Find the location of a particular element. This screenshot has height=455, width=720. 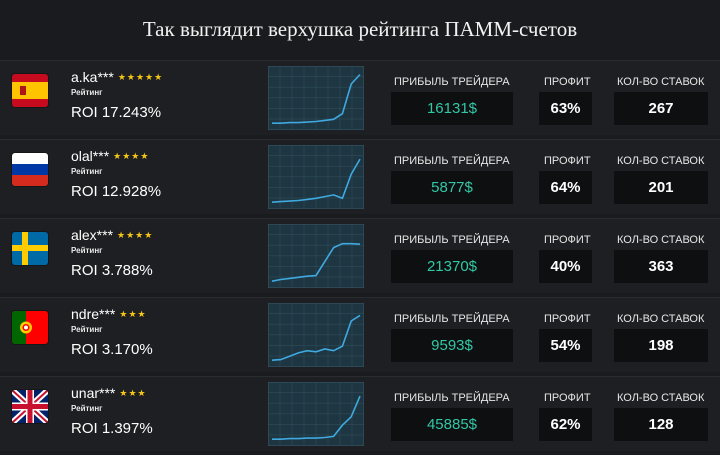

sweden-flag is located at coordinates (30, 248).